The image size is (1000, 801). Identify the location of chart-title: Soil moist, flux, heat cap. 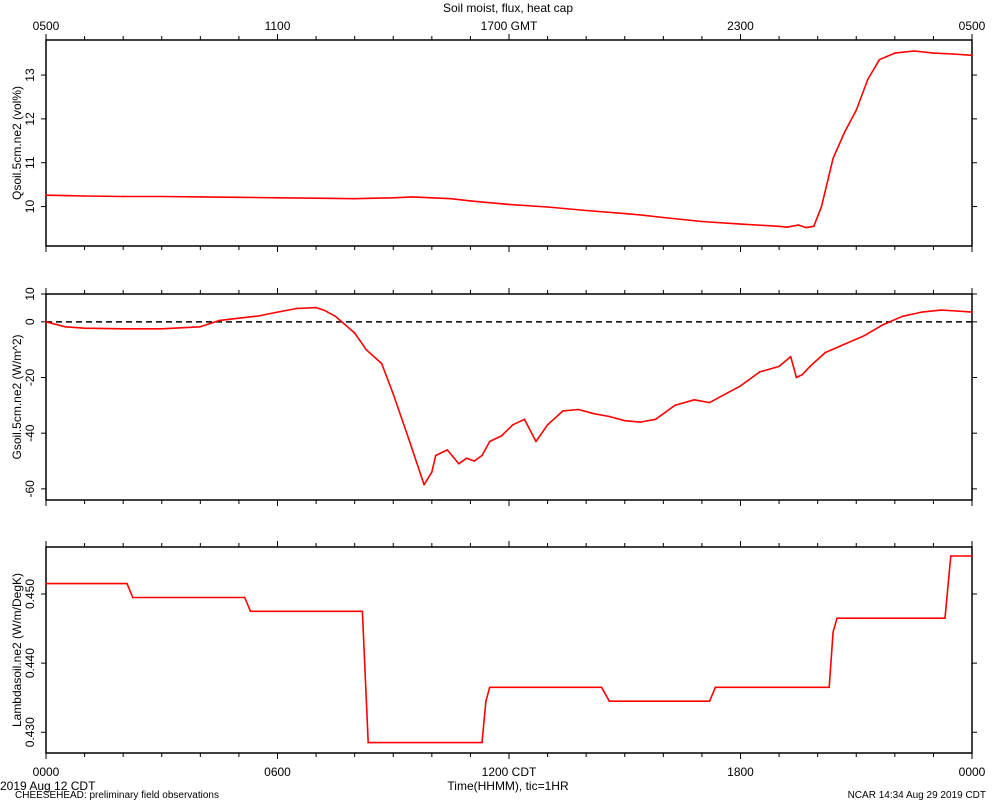
(508, 8).